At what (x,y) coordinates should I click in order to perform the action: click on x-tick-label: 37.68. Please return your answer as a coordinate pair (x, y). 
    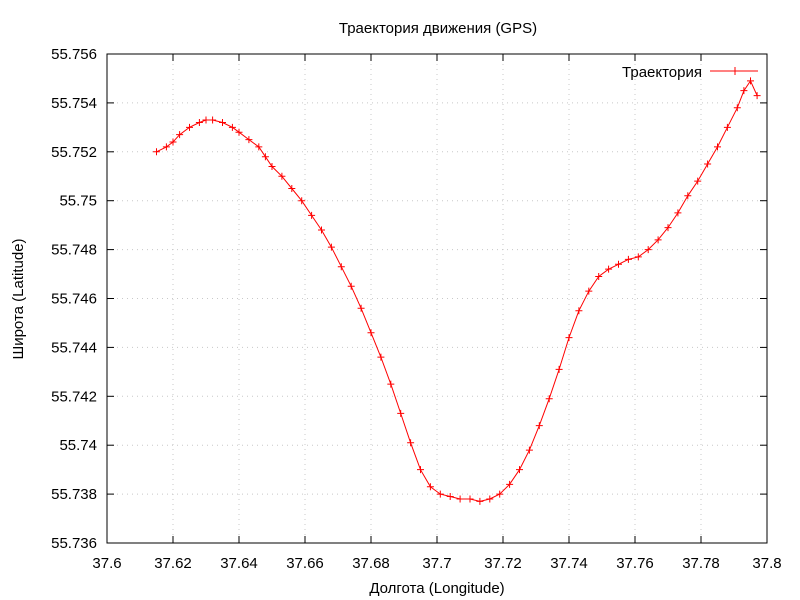
    Looking at the image, I should click on (371, 563).